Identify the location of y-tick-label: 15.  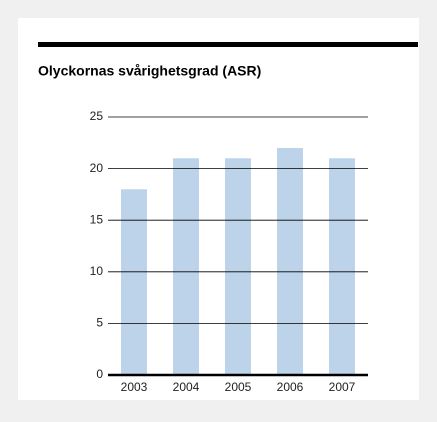
(97, 219).